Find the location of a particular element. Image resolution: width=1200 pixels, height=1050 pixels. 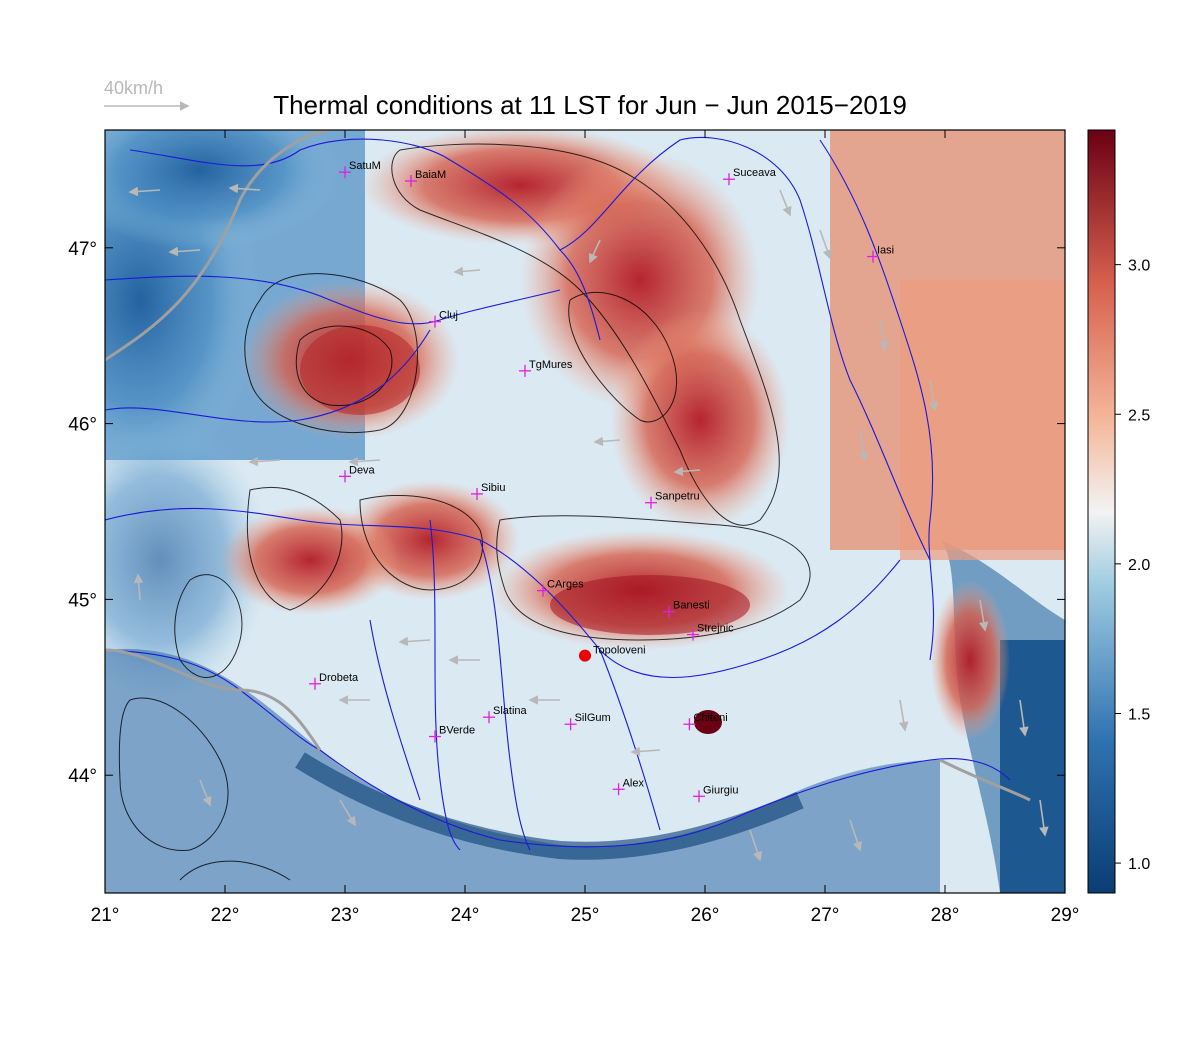

colorbar is located at coordinates (1101, 511).